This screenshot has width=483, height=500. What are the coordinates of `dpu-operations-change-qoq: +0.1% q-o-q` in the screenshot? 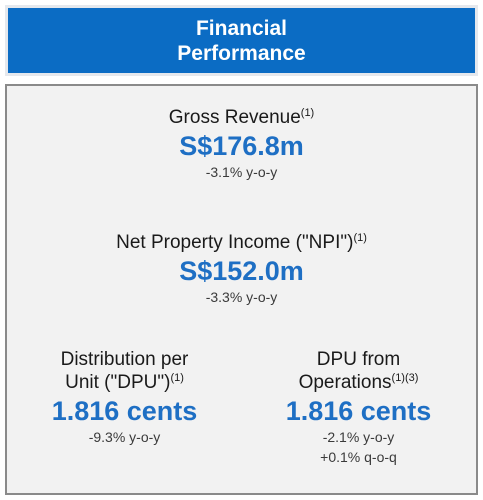 It's located at (358, 457).